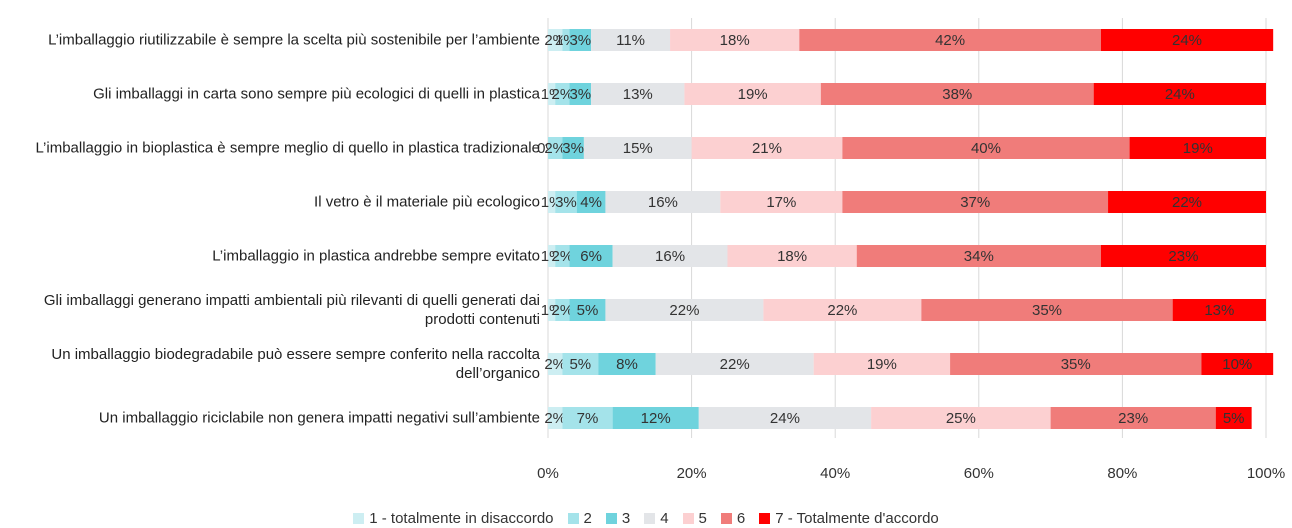 The height and width of the screenshot is (528, 1292). Describe the element at coordinates (427, 202) in the screenshot. I see `category-label: Il vetro è il materiale più ecologico` at that location.